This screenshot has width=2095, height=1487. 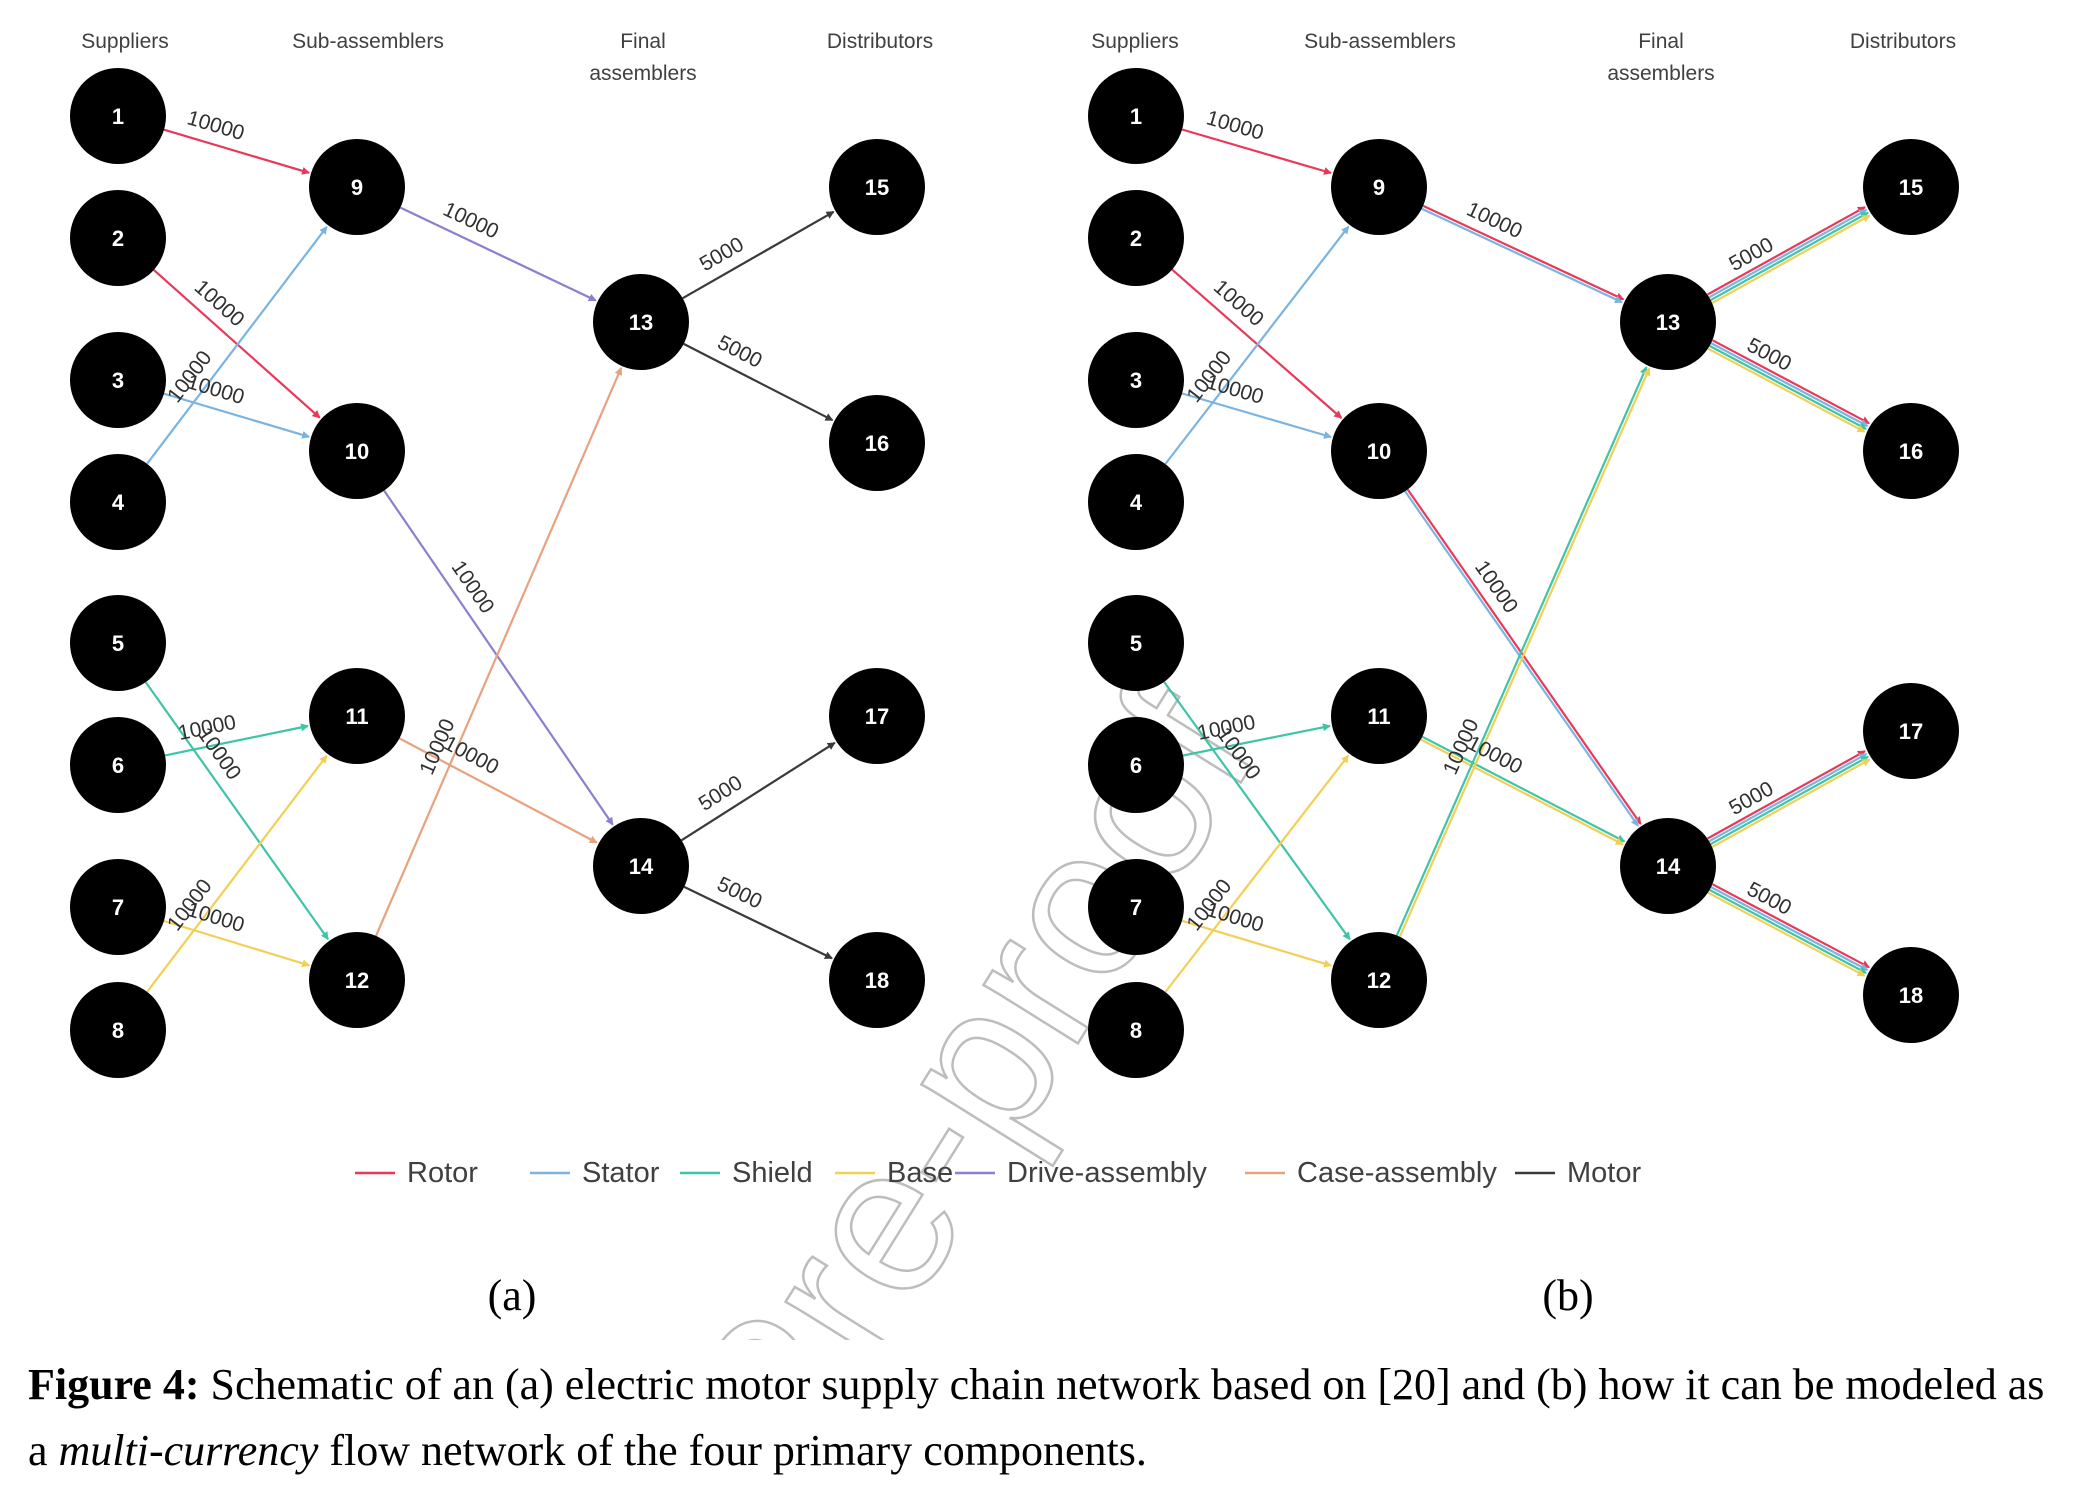 What do you see at coordinates (641, 322) in the screenshot?
I see `panel-a-node-13-circle` at bounding box center [641, 322].